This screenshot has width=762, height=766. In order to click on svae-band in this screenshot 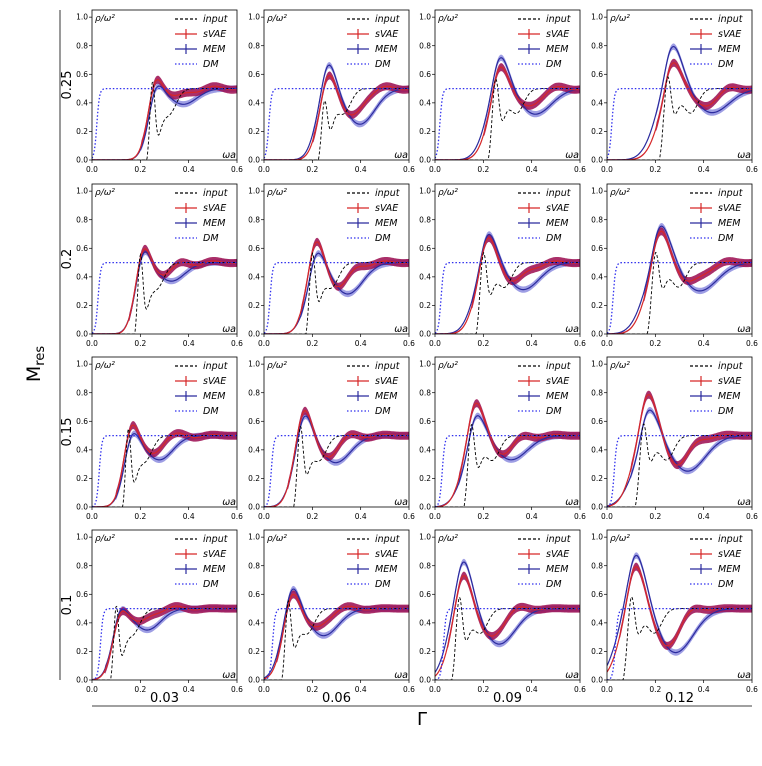, I will do `click(507, 453)`.